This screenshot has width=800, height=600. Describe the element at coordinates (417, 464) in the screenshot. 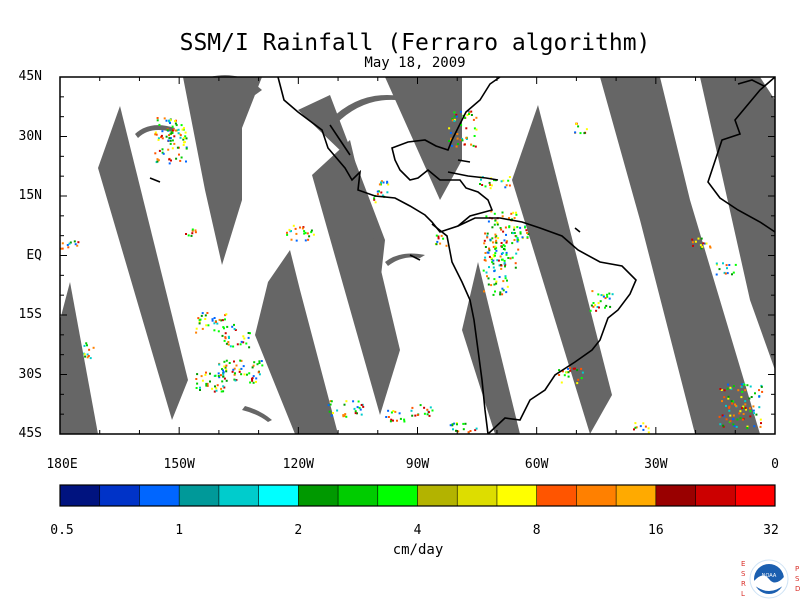

I see `lon-label: 90W` at that location.